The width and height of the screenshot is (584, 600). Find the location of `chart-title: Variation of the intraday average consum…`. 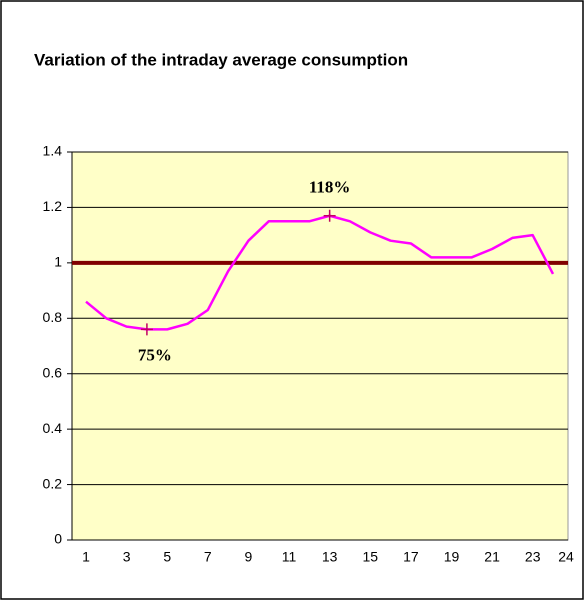

chart-title: Variation of the intraday average consum… is located at coordinates (221, 59).